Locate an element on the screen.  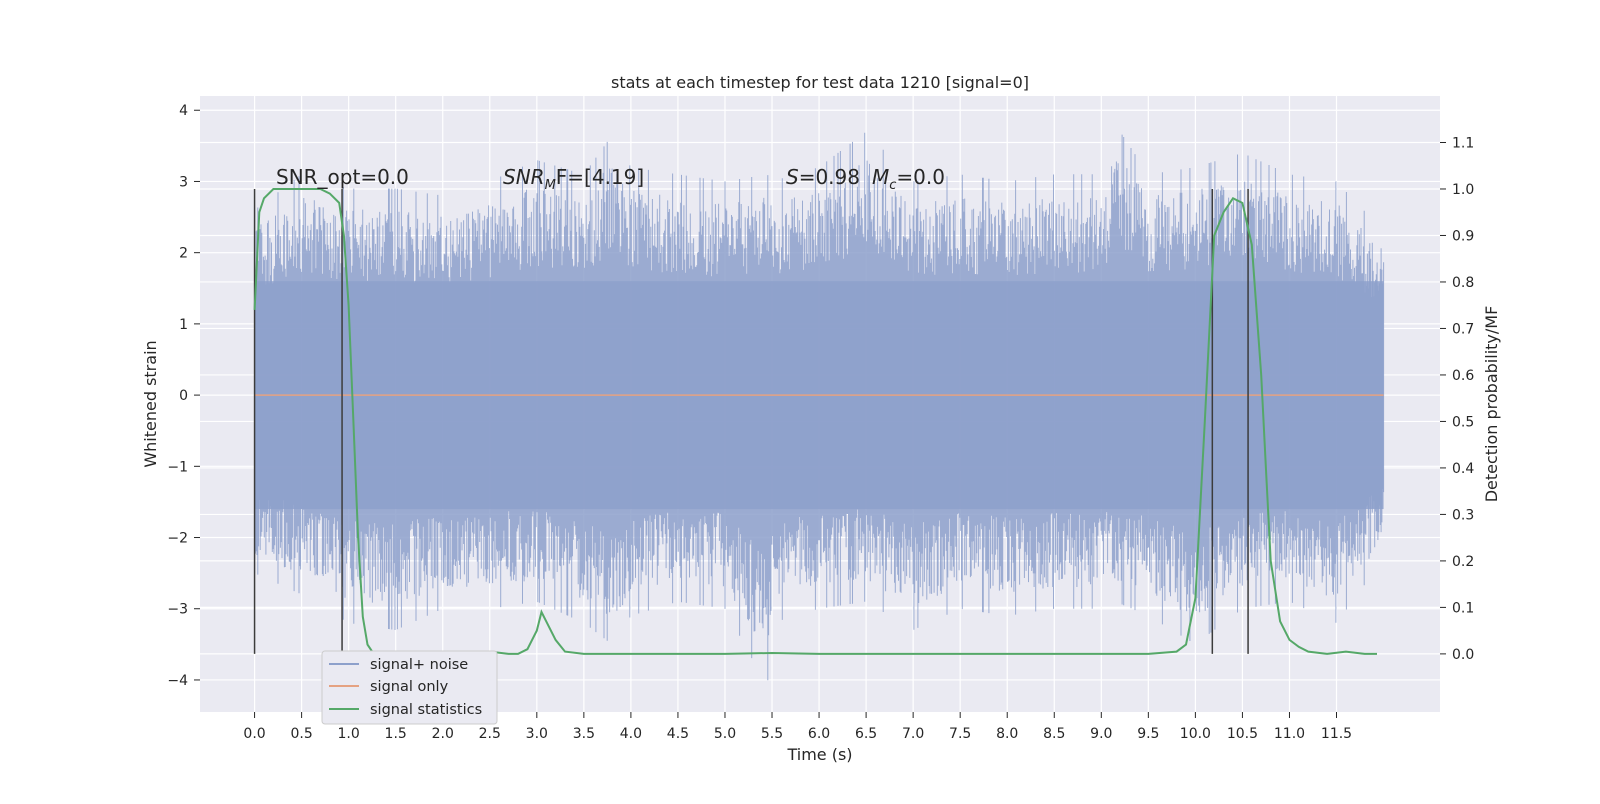
x-tick-label-8: 4.0 is located at coordinates (631, 734).